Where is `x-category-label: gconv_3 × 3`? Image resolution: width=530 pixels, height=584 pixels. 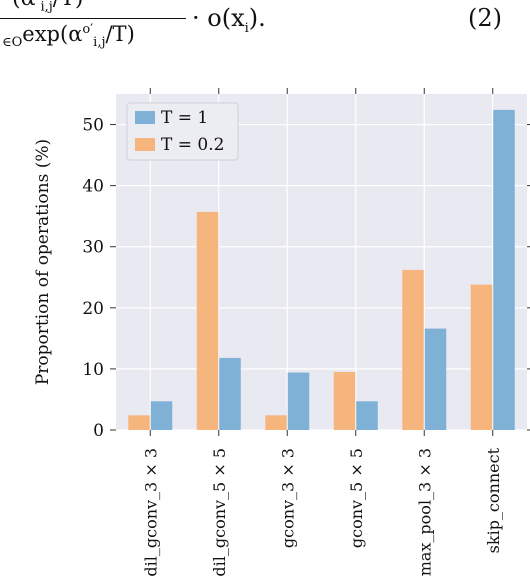
x-category-label: gconv_3 × 3 is located at coordinates (287, 498).